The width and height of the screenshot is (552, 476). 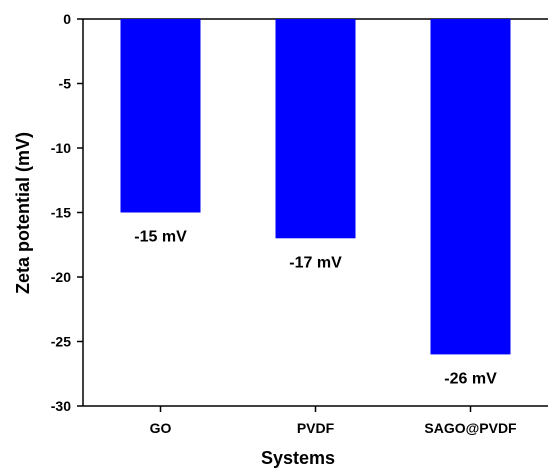 I want to click on data-label: -17 mV, so click(x=315, y=262).